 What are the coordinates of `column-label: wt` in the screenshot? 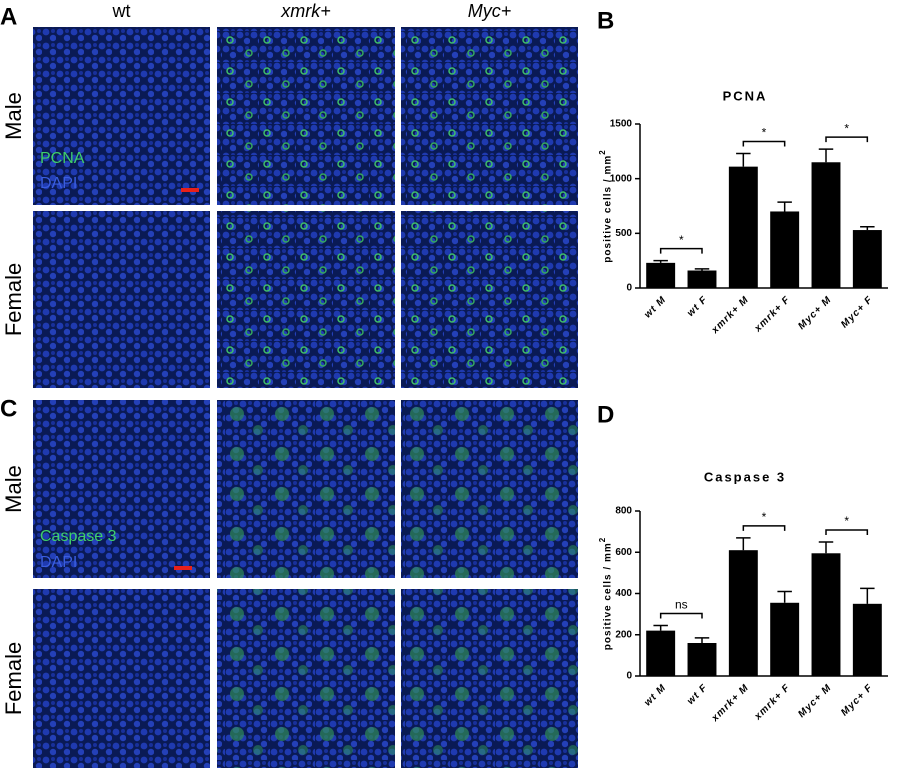 It's located at (121, 11).